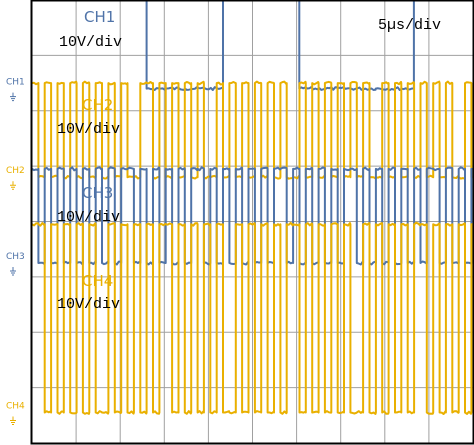  I want to click on ch4-name: CH4, so click(97, 281).